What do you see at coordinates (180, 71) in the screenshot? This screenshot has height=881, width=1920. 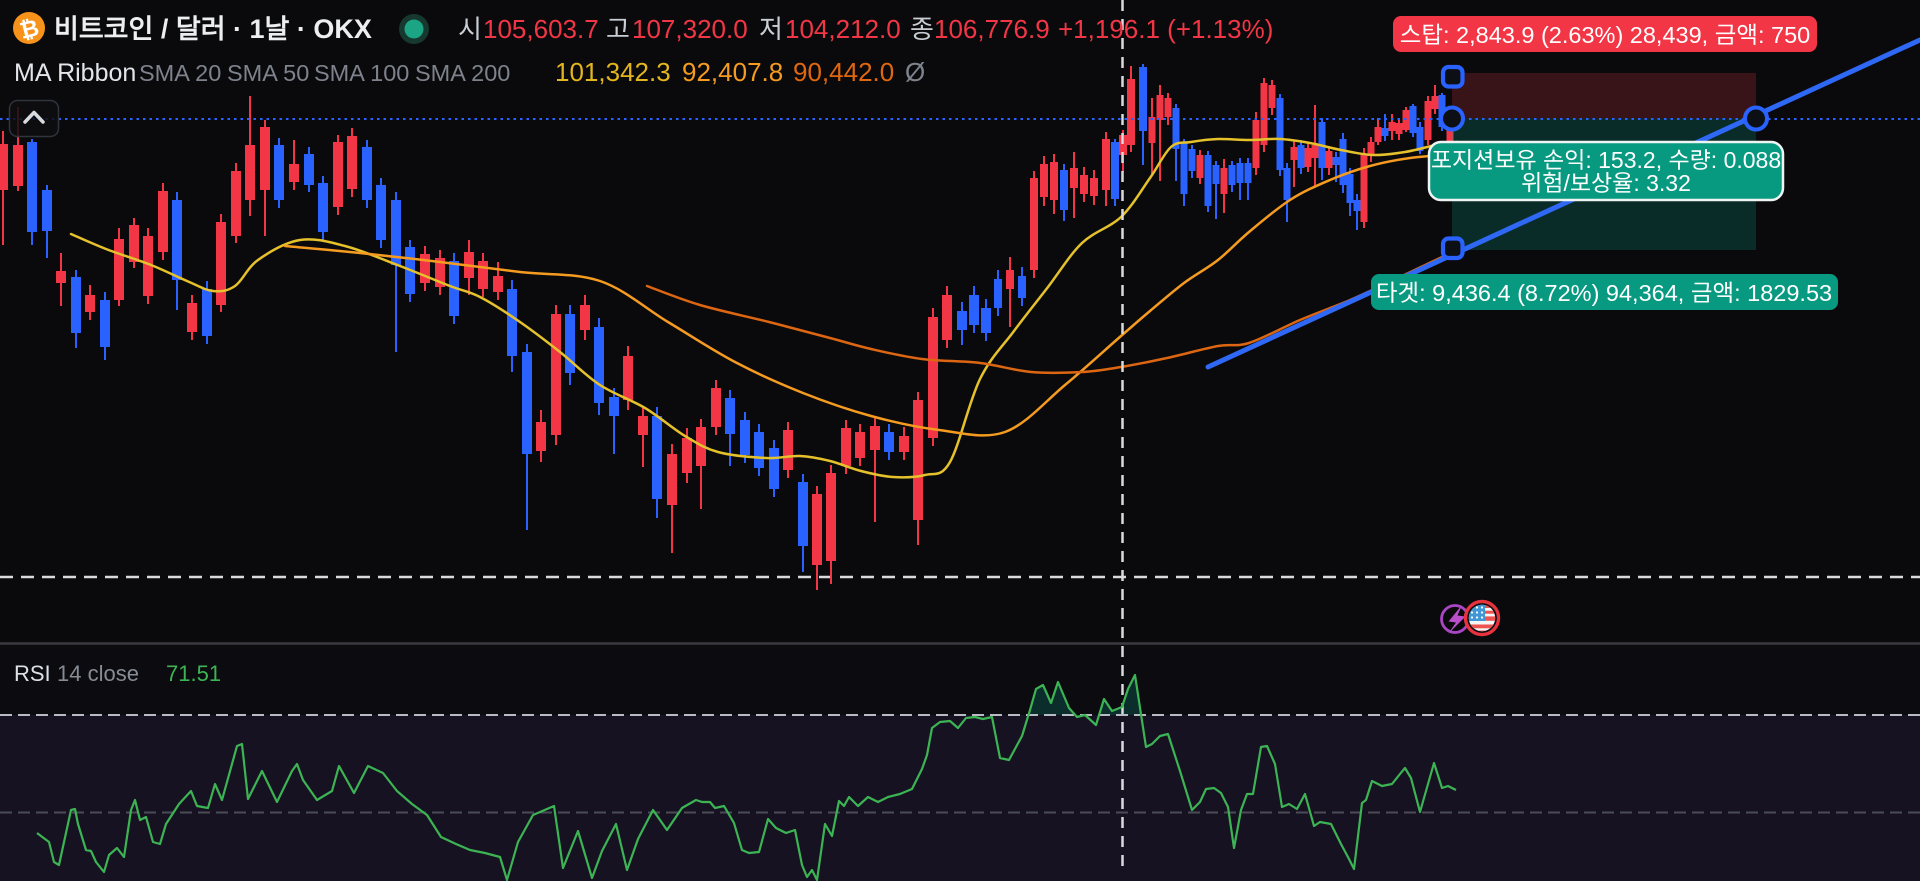 I see `svg-text: SMA 20` at bounding box center [180, 71].